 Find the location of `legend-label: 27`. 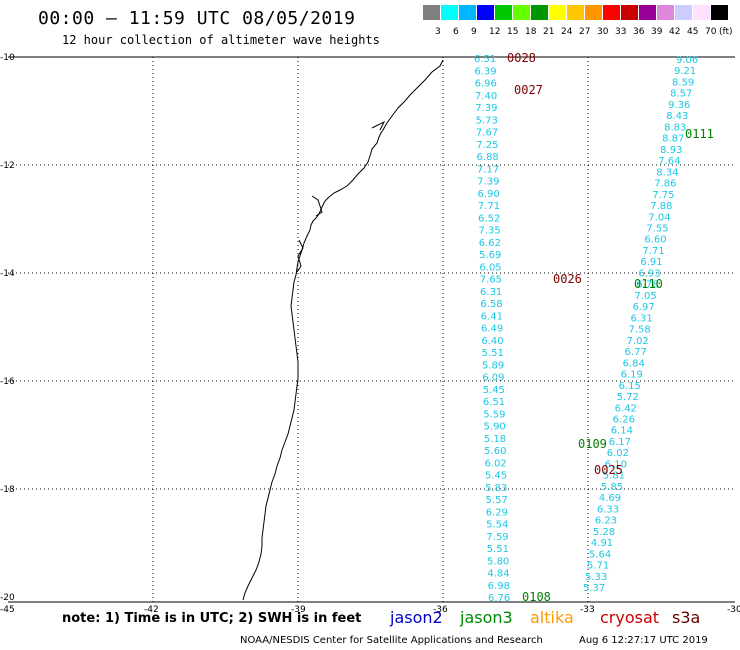

legend-label: 27 is located at coordinates (585, 32).